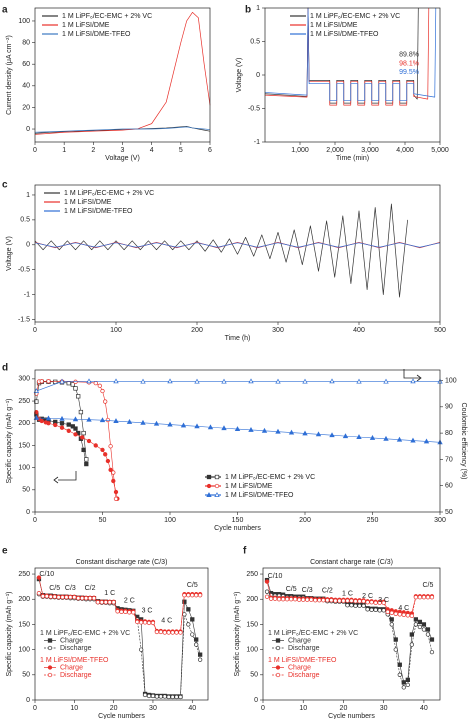 Image resolution: width=474 pixels, height=719 pixels. What do you see at coordinates (70, 588) in the screenshot?
I see `annotation: C/3` at bounding box center [70, 588].